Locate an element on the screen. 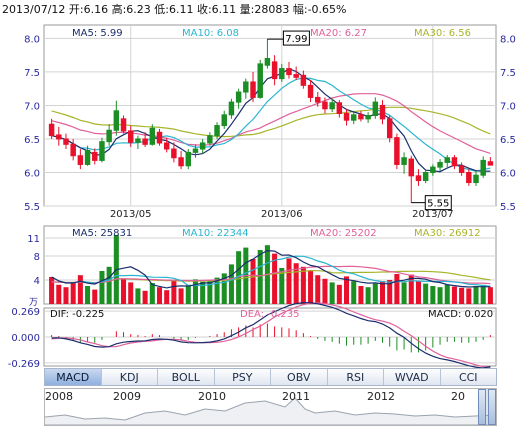 The height and width of the screenshot is (432, 519). price-ytick-right: 7.5 is located at coordinates (508, 73).